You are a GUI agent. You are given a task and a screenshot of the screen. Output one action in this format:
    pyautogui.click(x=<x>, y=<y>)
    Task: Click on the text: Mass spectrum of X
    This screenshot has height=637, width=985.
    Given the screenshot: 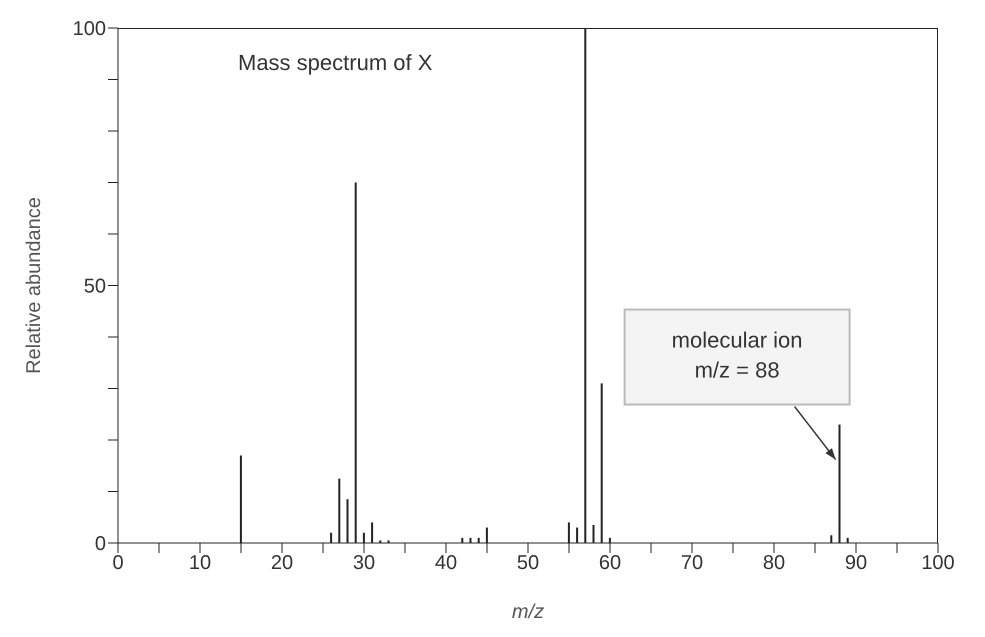 What is the action you would take?
    pyautogui.click(x=335, y=63)
    